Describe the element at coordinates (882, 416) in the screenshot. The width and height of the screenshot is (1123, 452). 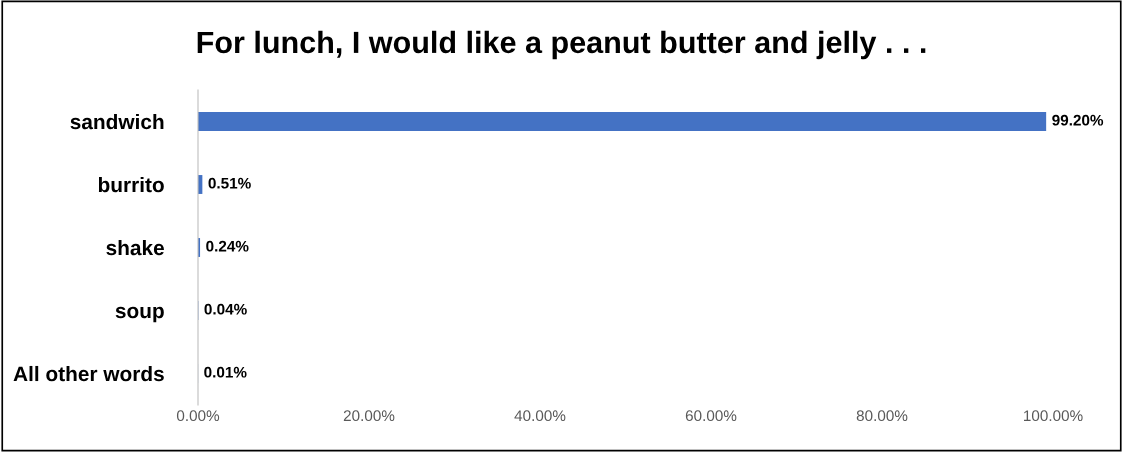
I see `x-tick-label: 80.00%` at that location.